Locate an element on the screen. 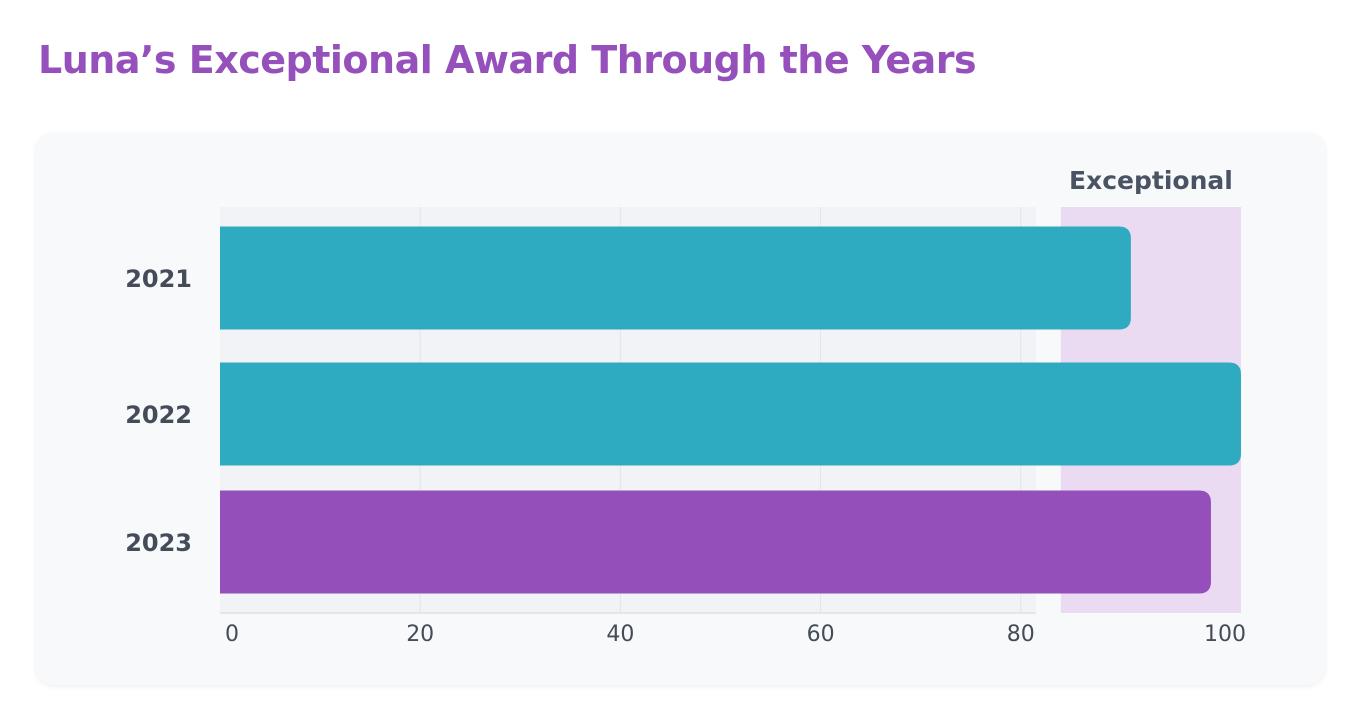 The image size is (1360, 723). category-labels: 2021 2022 2023 is located at coordinates (158, 411).